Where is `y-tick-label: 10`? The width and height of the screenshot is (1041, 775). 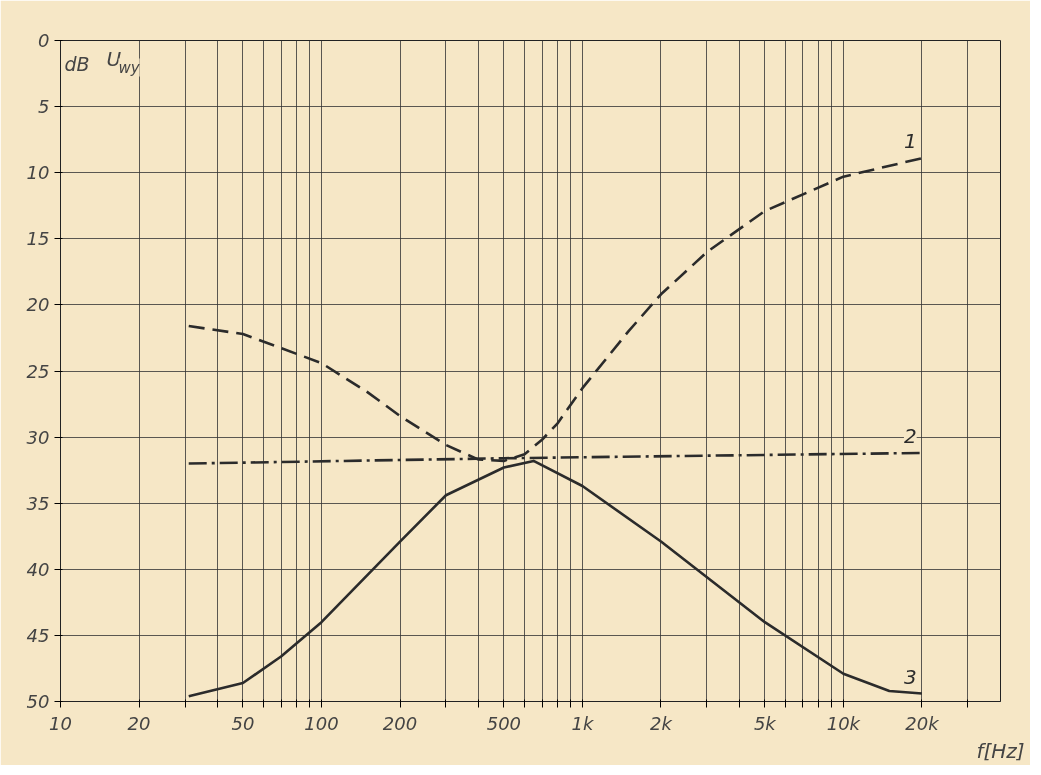
y-tick-label: 10 is located at coordinates (38, 173).